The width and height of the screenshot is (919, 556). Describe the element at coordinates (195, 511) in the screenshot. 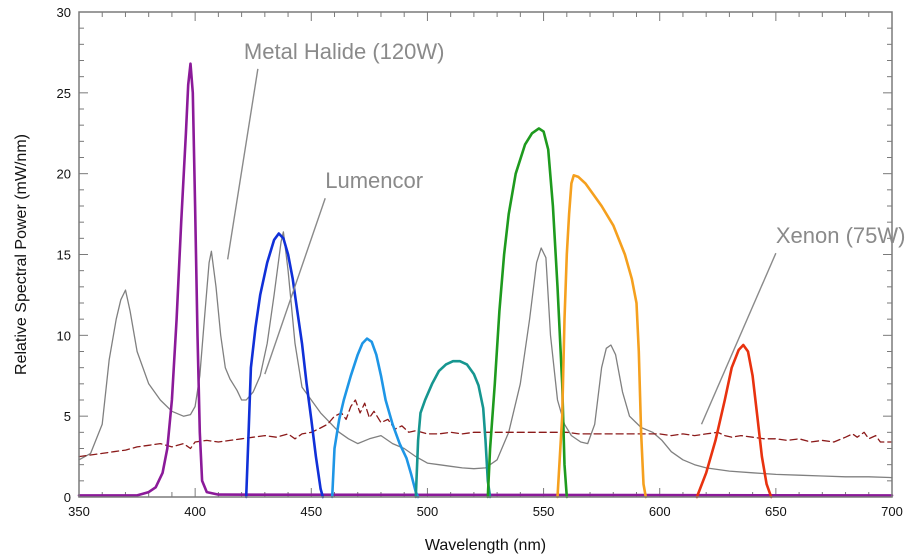

I see `x-tick-label: 400` at that location.